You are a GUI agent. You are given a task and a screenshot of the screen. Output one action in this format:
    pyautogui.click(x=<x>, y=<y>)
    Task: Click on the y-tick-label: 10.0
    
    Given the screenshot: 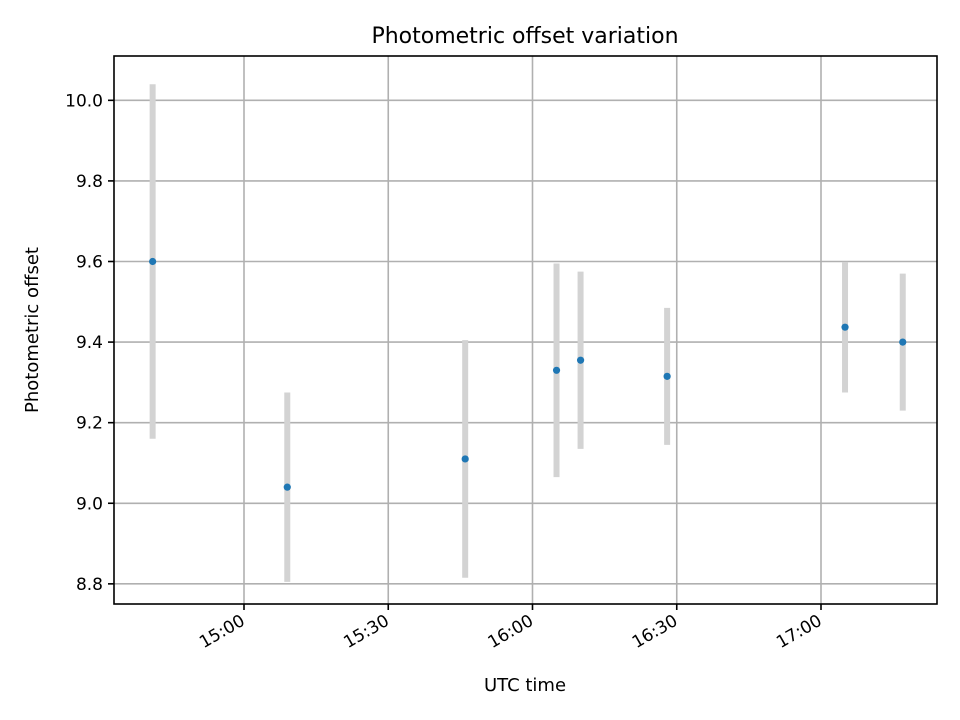 What is the action you would take?
    pyautogui.click(x=84, y=101)
    